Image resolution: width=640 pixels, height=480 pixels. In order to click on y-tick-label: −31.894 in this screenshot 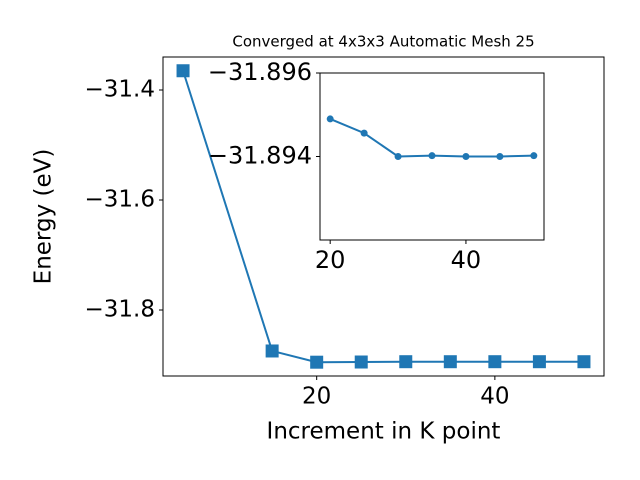, I will do `click(260, 156)`.